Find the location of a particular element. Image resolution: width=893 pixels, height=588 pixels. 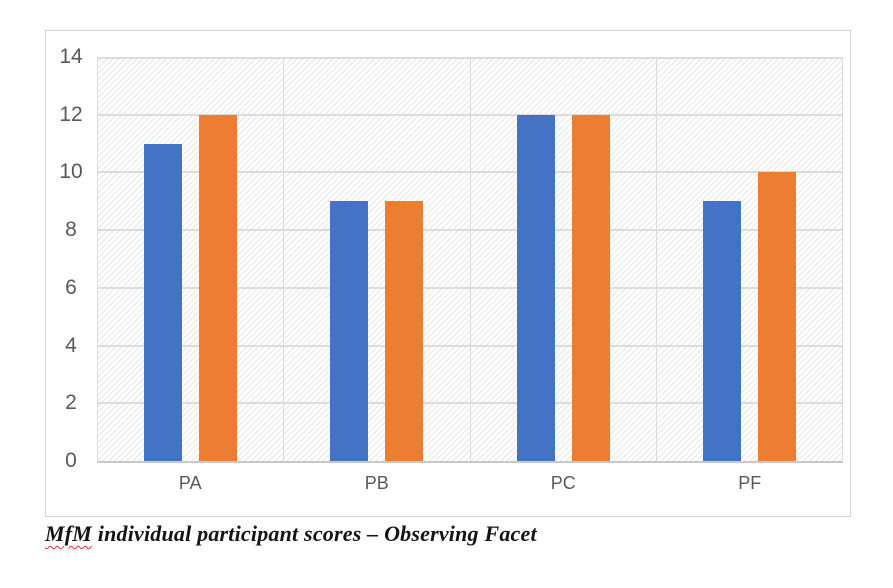

bar-series-1-pc is located at coordinates (535, 287).